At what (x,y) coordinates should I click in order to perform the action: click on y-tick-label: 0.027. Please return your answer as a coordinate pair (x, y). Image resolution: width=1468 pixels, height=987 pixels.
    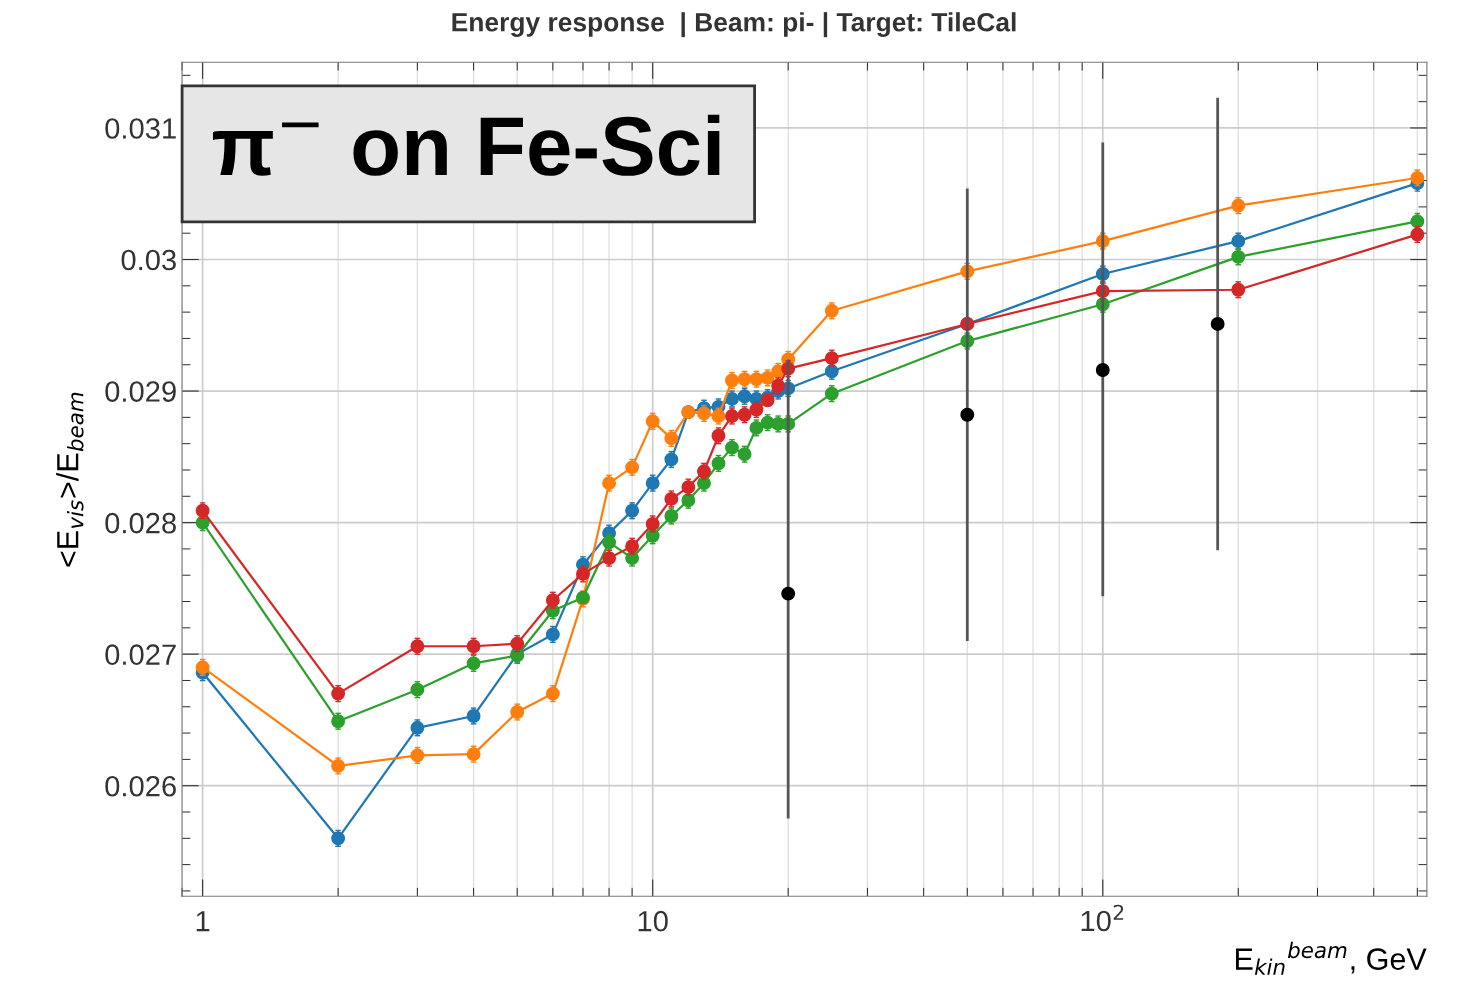
    Looking at the image, I should click on (140, 654).